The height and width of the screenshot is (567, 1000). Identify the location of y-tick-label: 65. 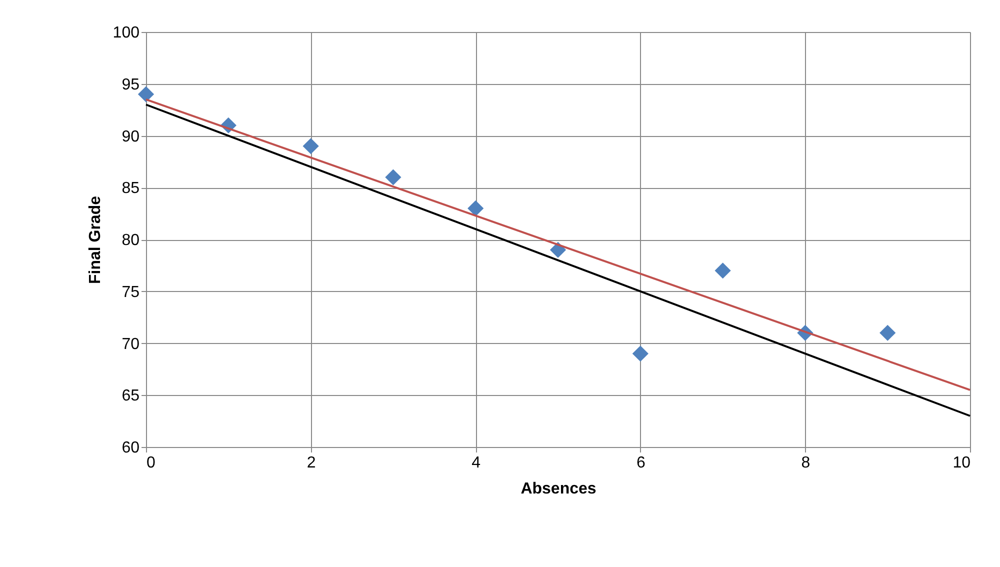
(131, 396).